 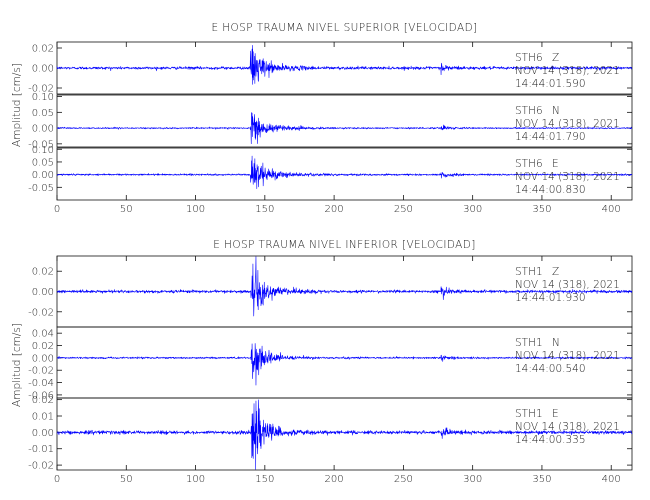 I want to click on time-label: 14:44:00.335, so click(x=550, y=440).